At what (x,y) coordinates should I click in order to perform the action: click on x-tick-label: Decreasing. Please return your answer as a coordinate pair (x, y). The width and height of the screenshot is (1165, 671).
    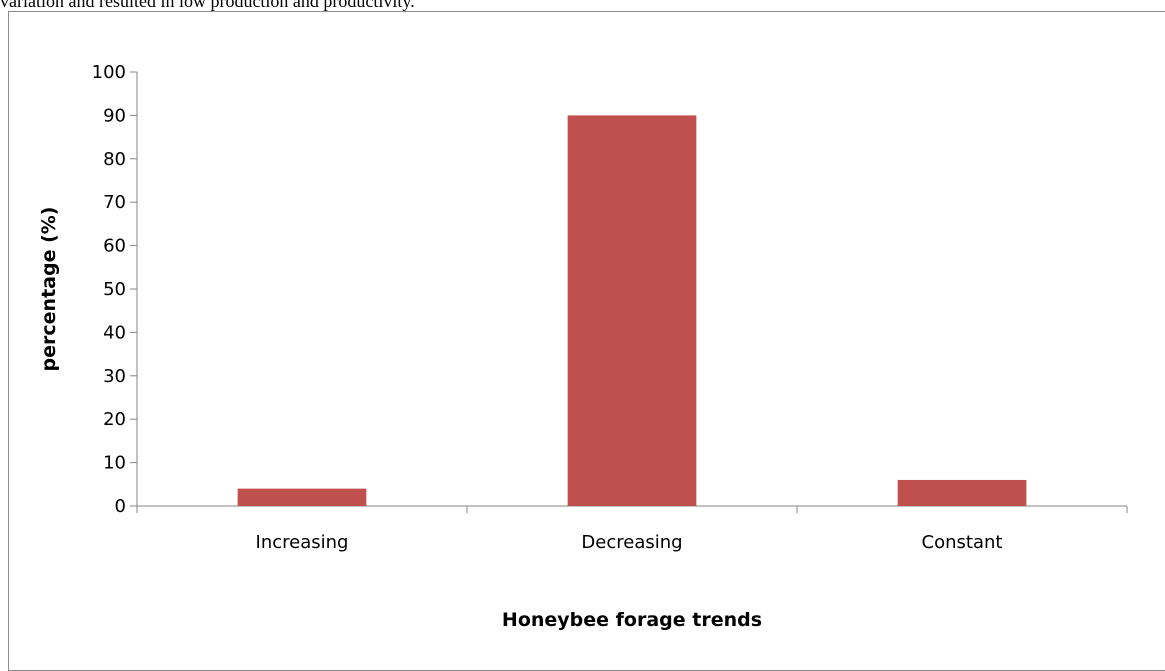
    Looking at the image, I should click on (631, 542).